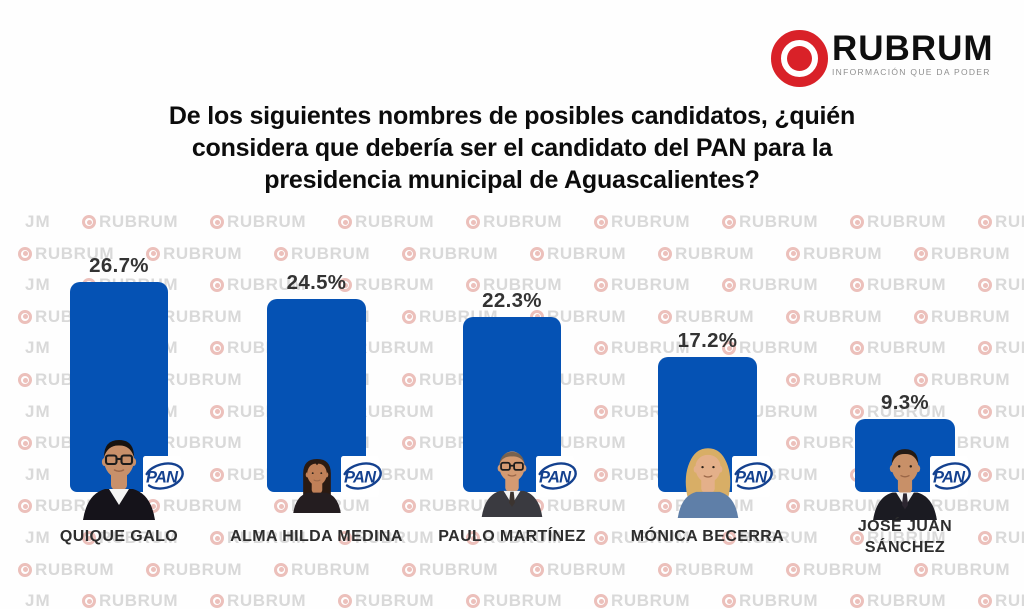  Describe the element at coordinates (707, 536) in the screenshot. I see `candidate-name: MÓNICA BECERRA` at that location.